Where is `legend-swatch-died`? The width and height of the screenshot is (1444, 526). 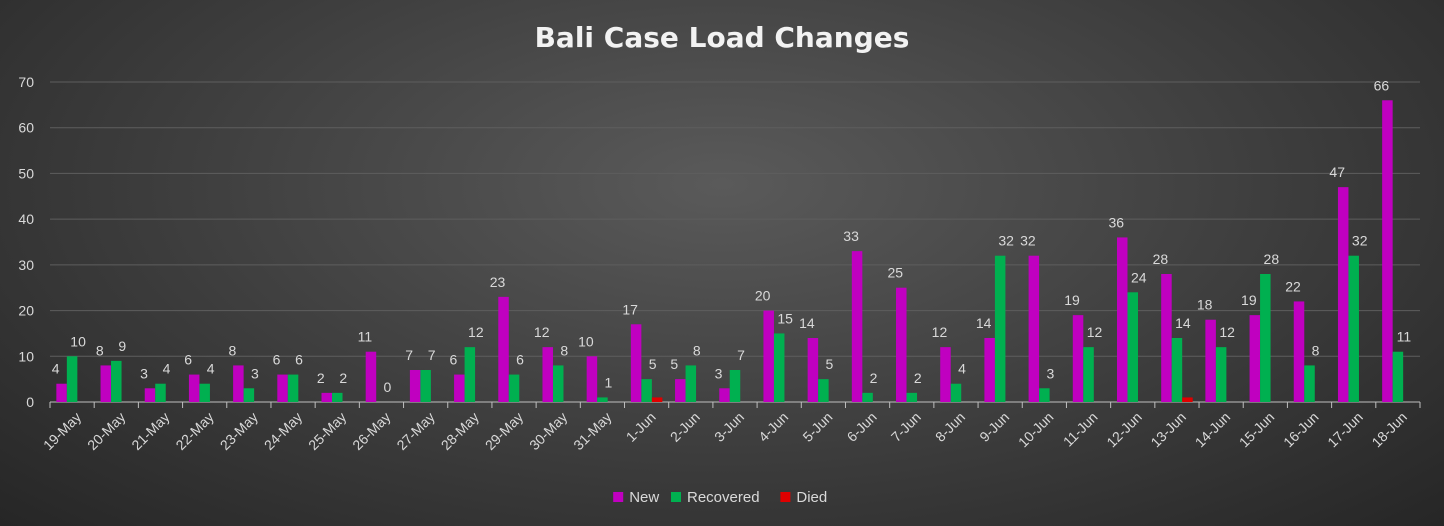
legend-swatch-died is located at coordinates (785, 497).